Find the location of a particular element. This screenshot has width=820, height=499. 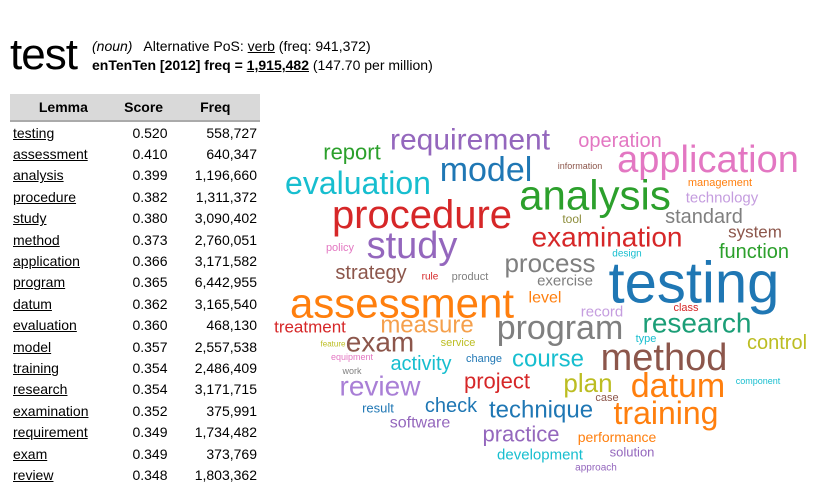

cloud-word: performance is located at coordinates (617, 437).